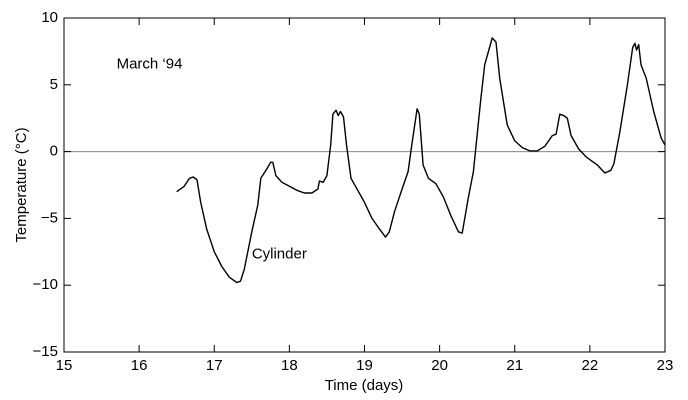 This screenshot has width=688, height=400. I want to click on x-tick-label: 23, so click(665, 365).